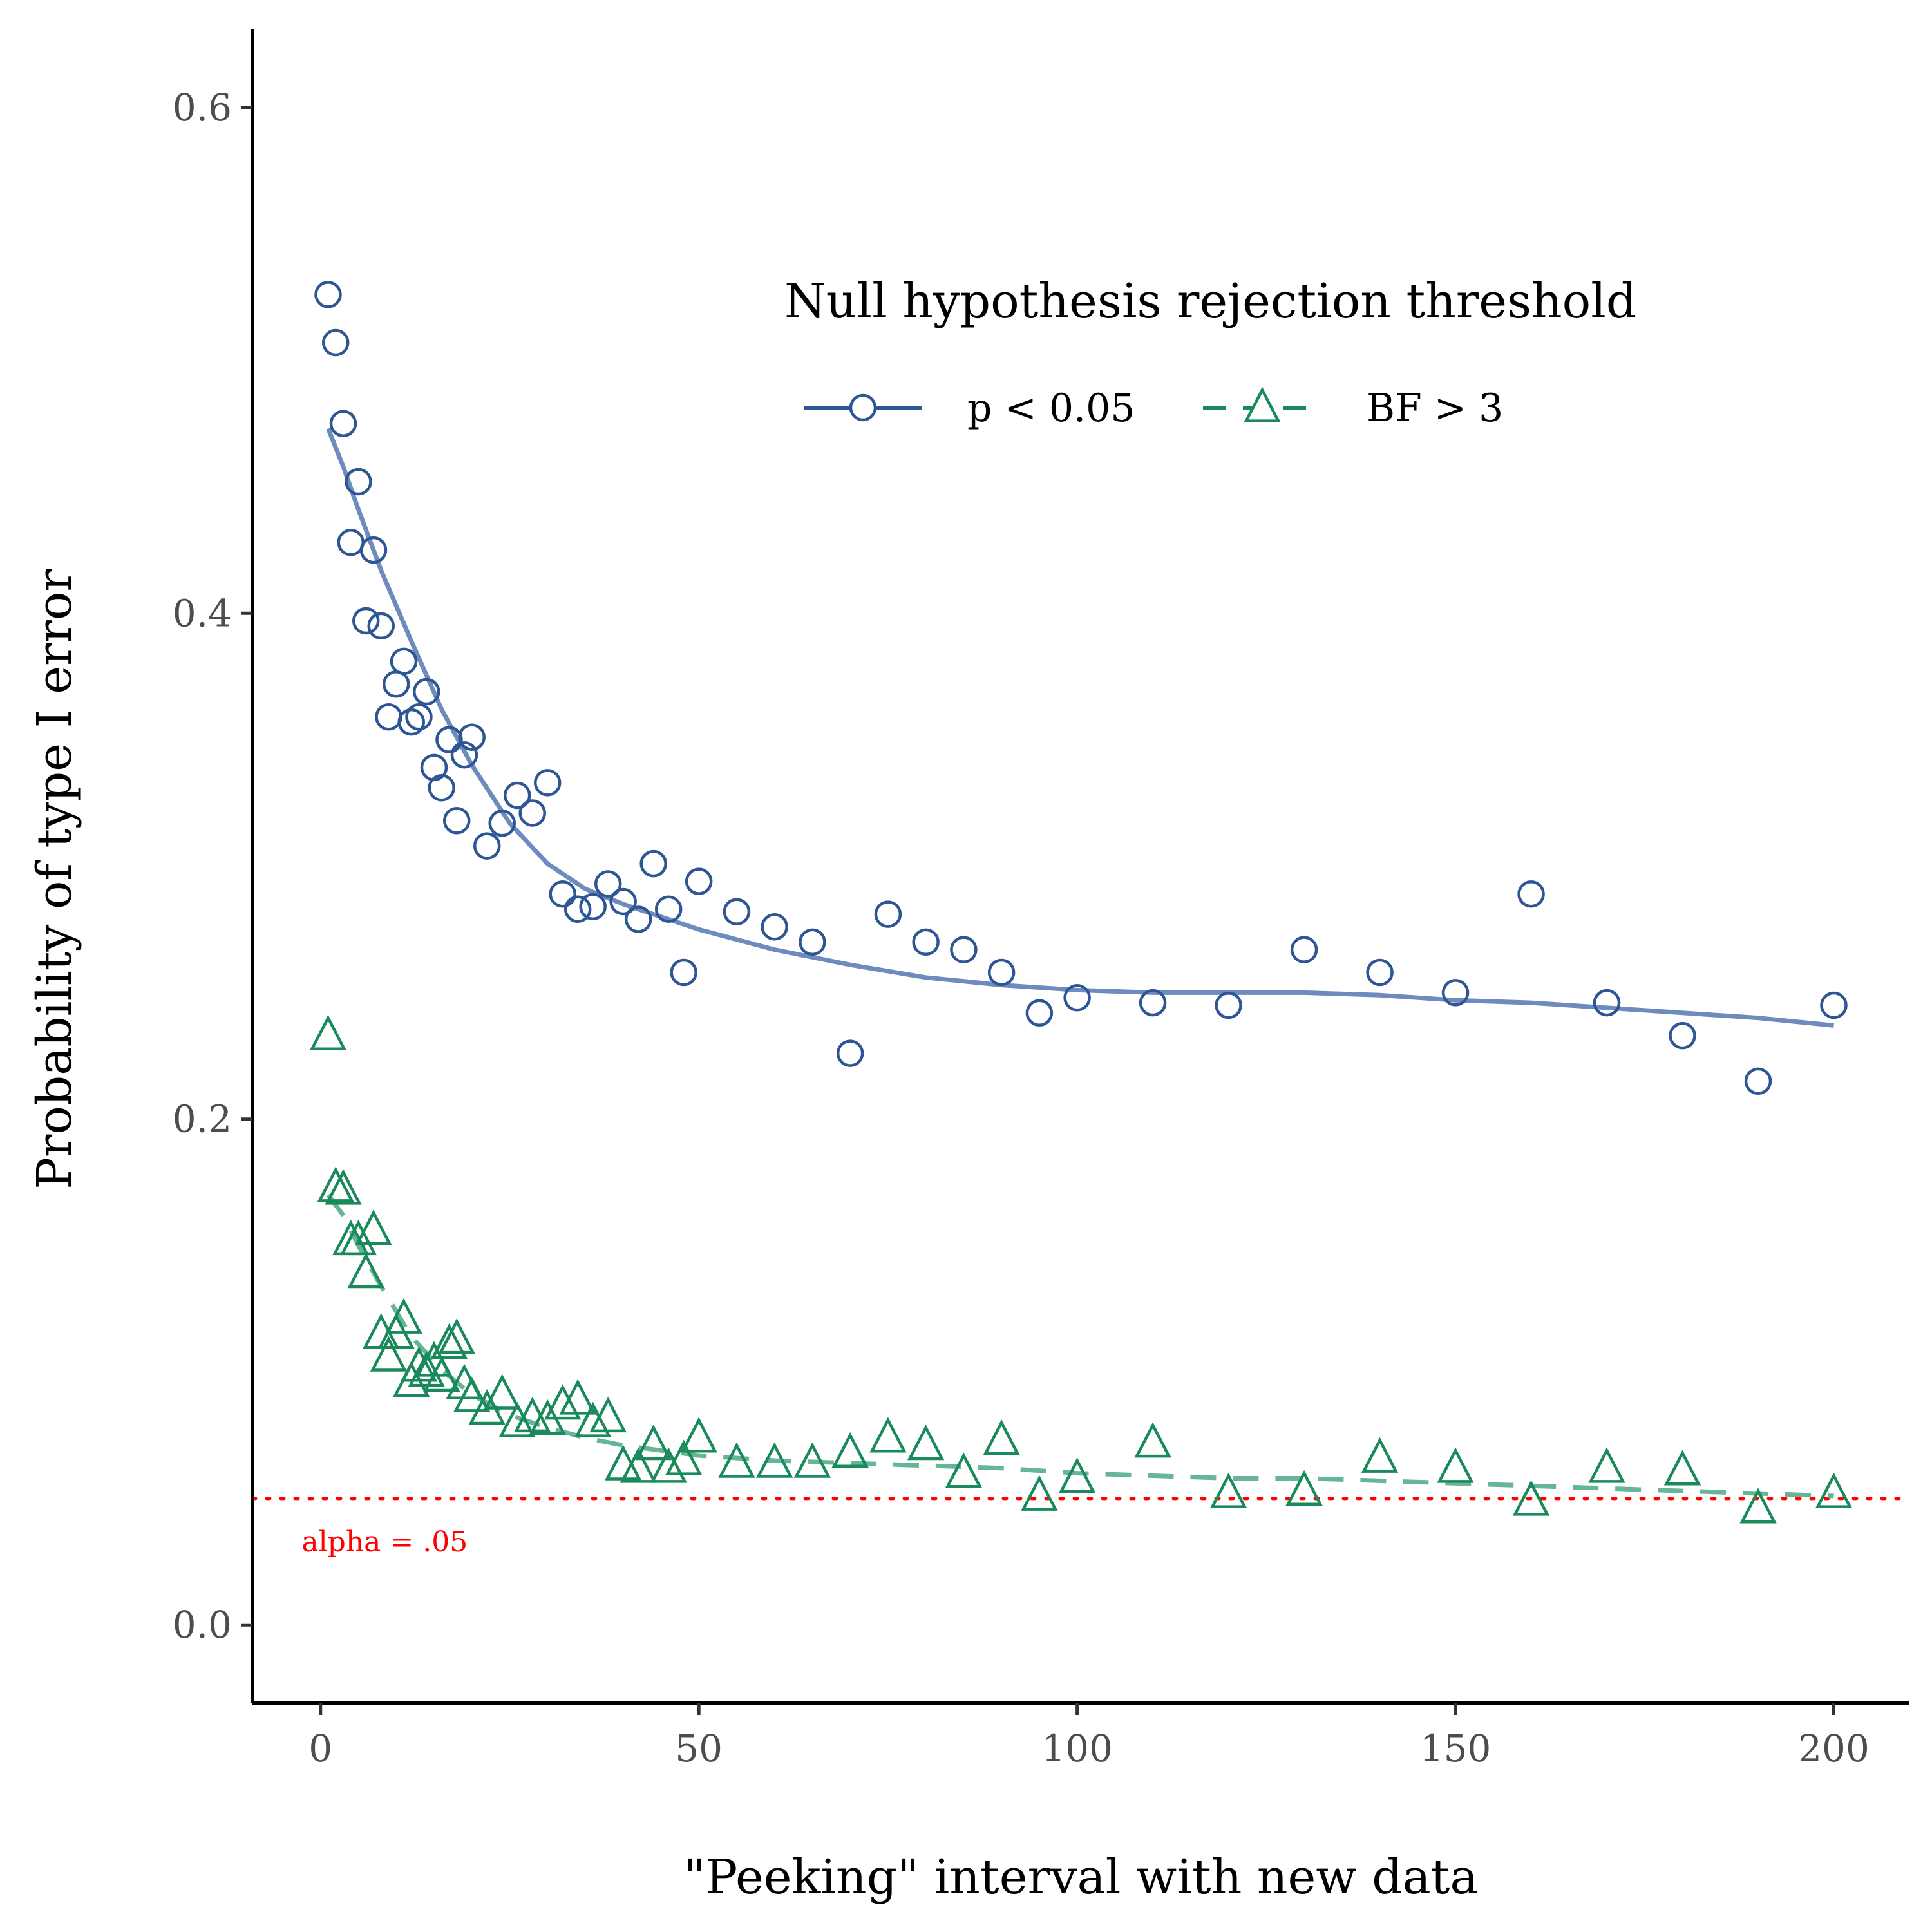 The image size is (1932, 1932). I want to click on x-tick-label-2: 100, so click(1077, 1748).